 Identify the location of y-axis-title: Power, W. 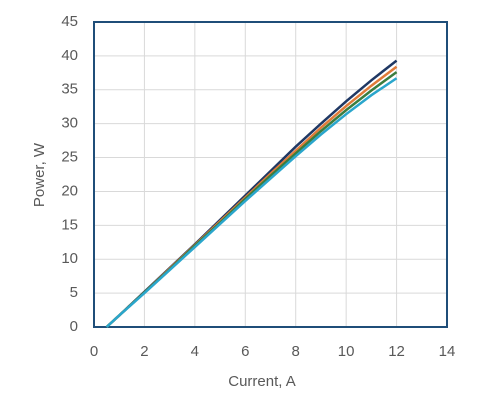
(39, 174).